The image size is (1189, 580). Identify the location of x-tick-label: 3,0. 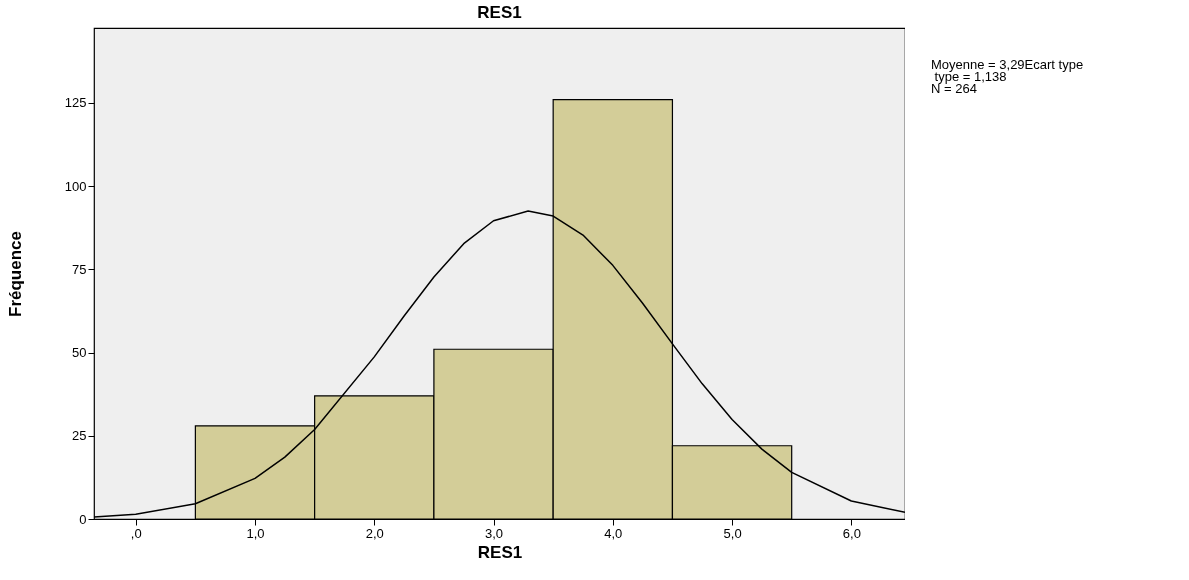
(494, 533).